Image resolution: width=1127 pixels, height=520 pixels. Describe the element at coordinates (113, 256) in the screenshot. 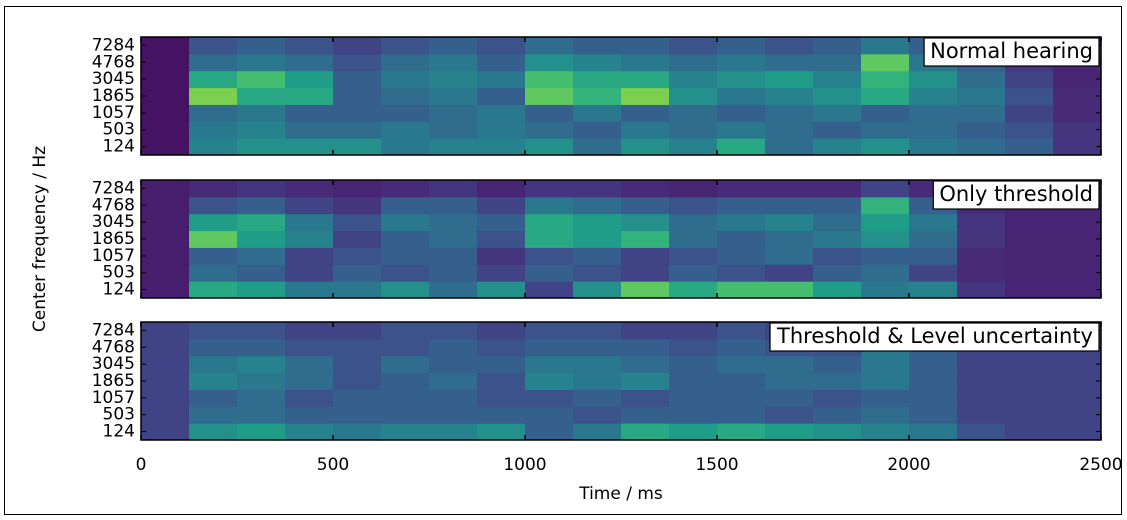

I see `y-tick-label: 1057` at that location.